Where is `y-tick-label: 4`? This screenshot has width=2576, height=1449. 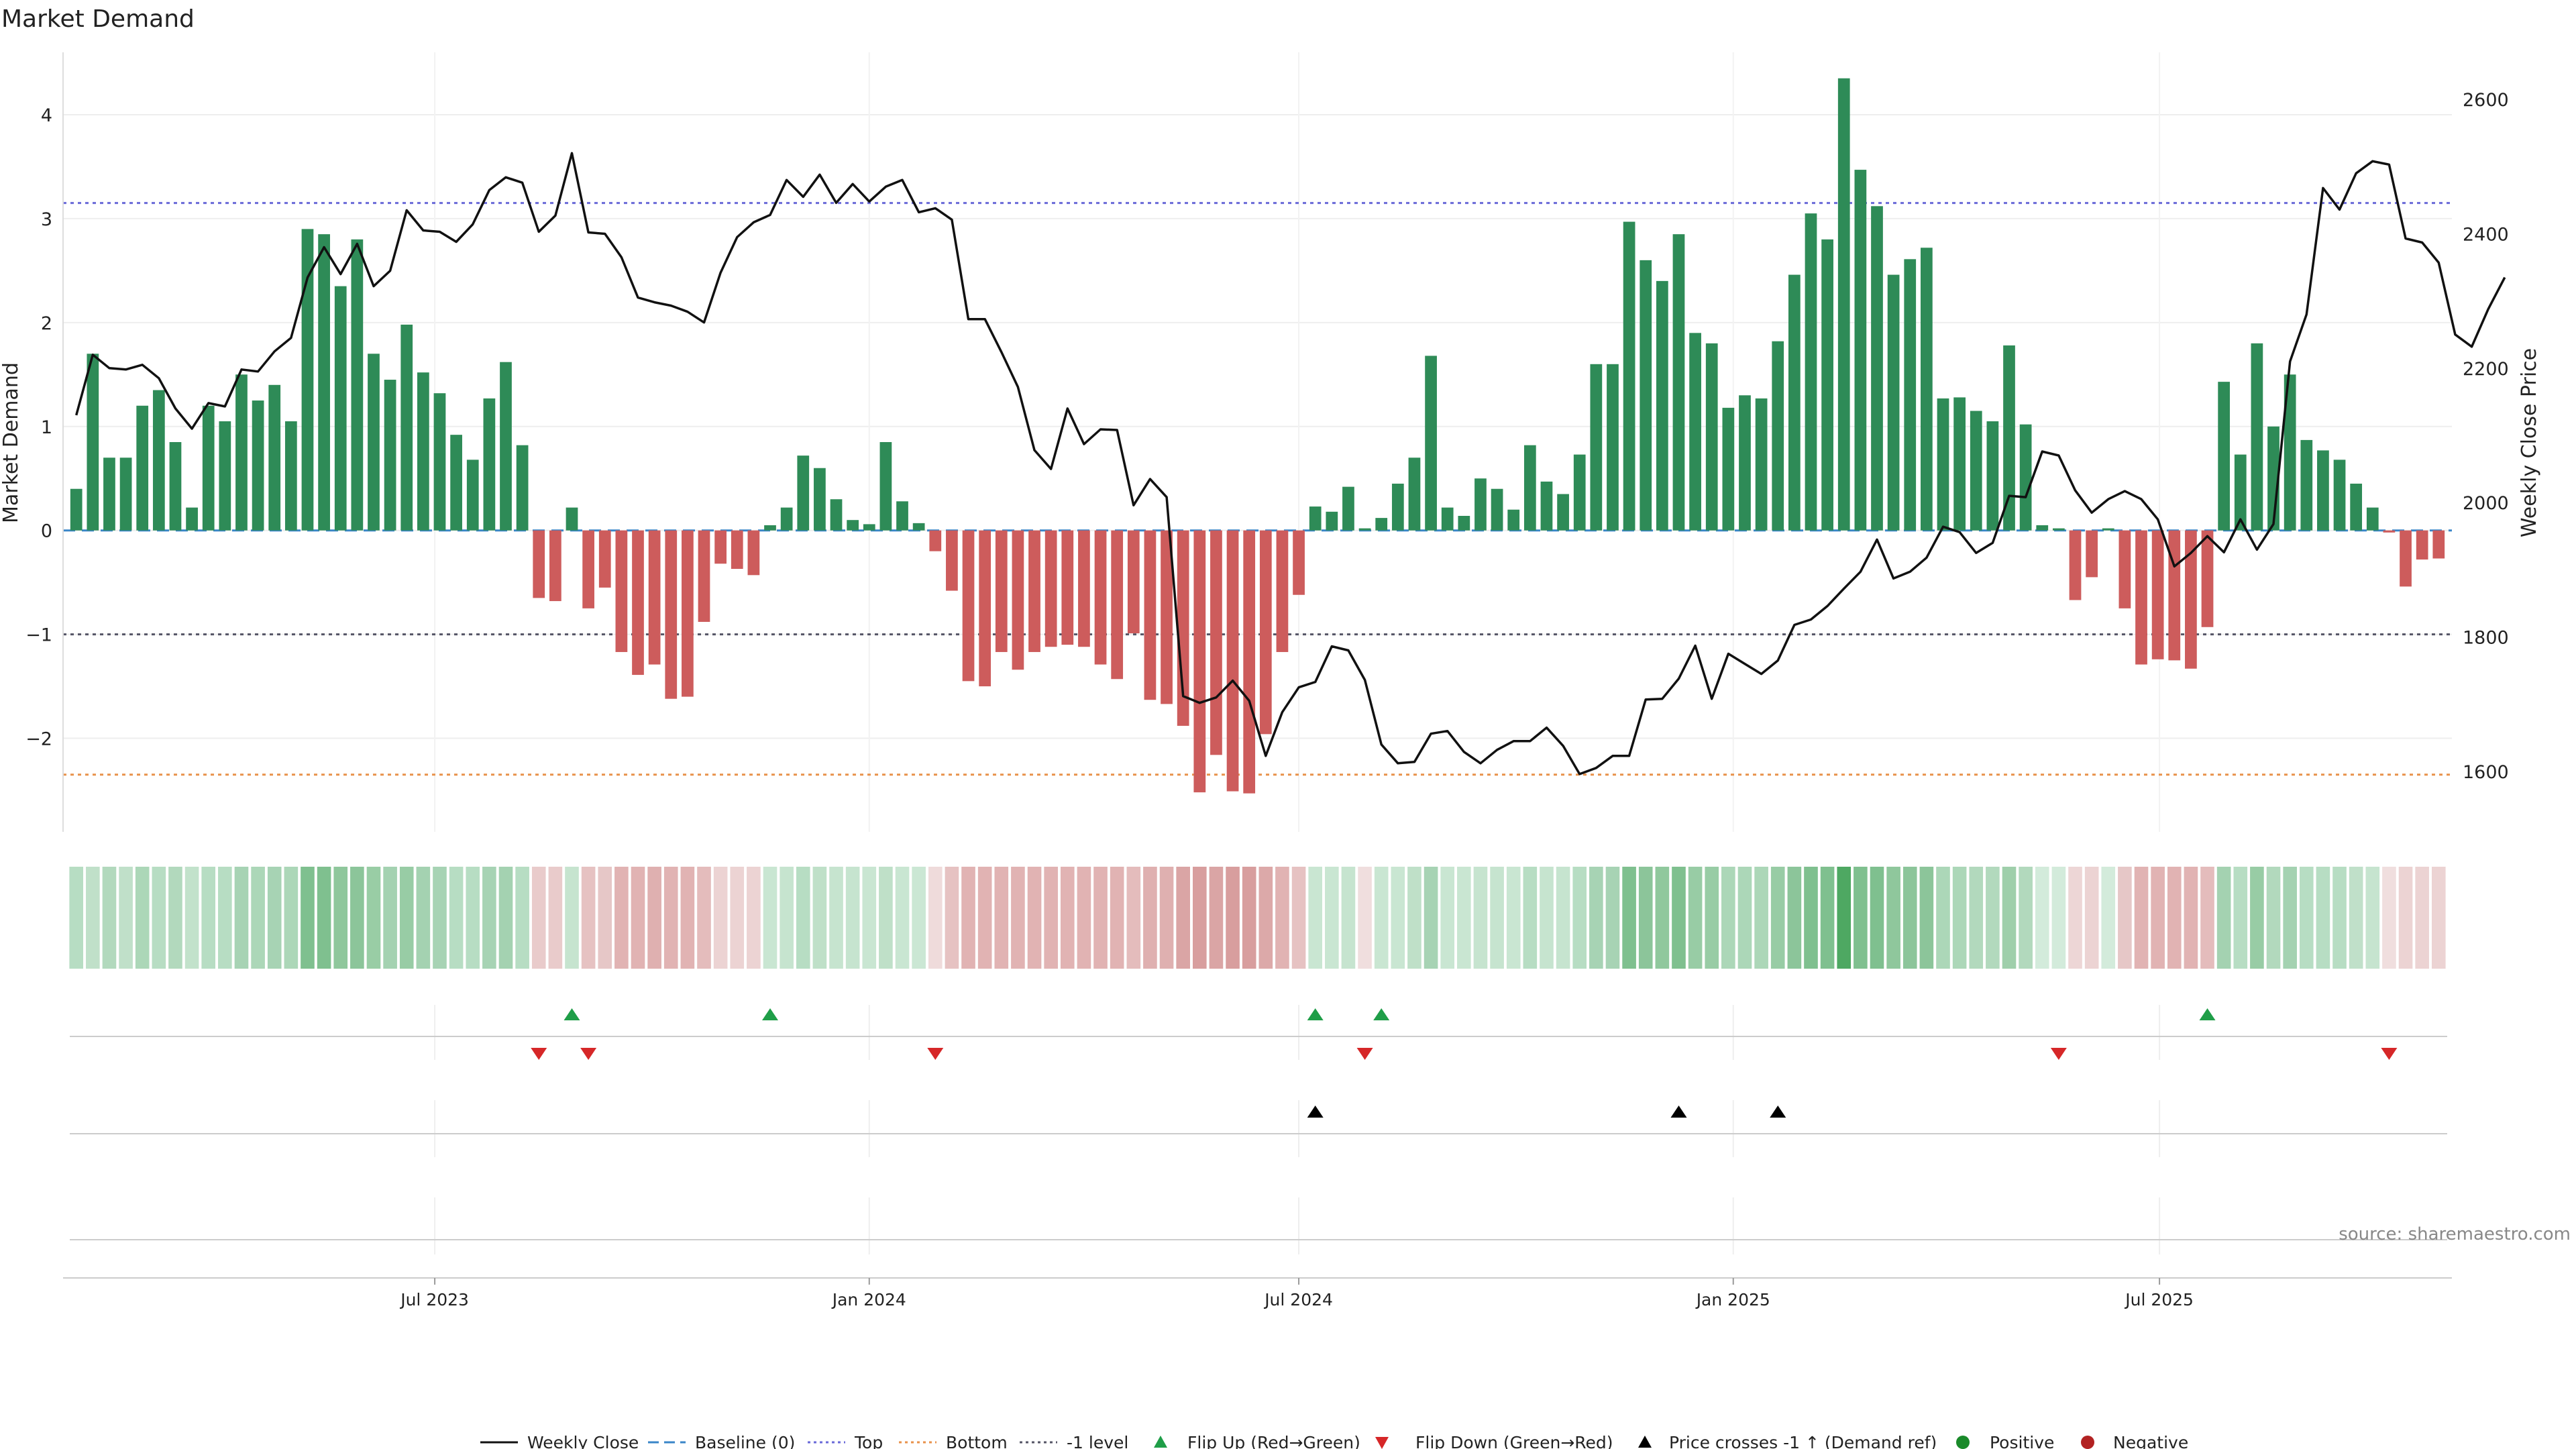 y-tick-label: 4 is located at coordinates (46, 115).